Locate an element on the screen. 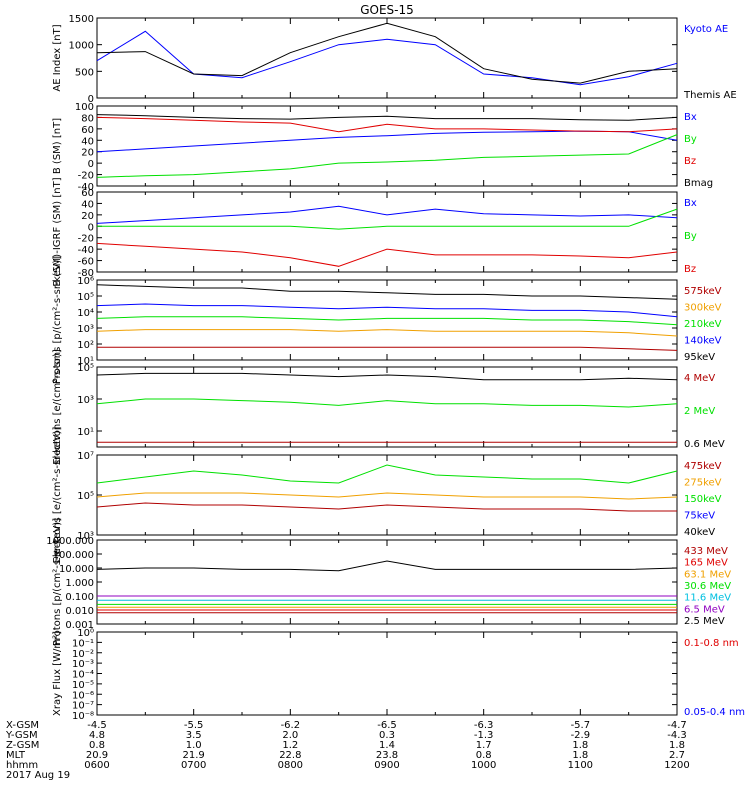  series-line-140kev is located at coordinates (387, 310).